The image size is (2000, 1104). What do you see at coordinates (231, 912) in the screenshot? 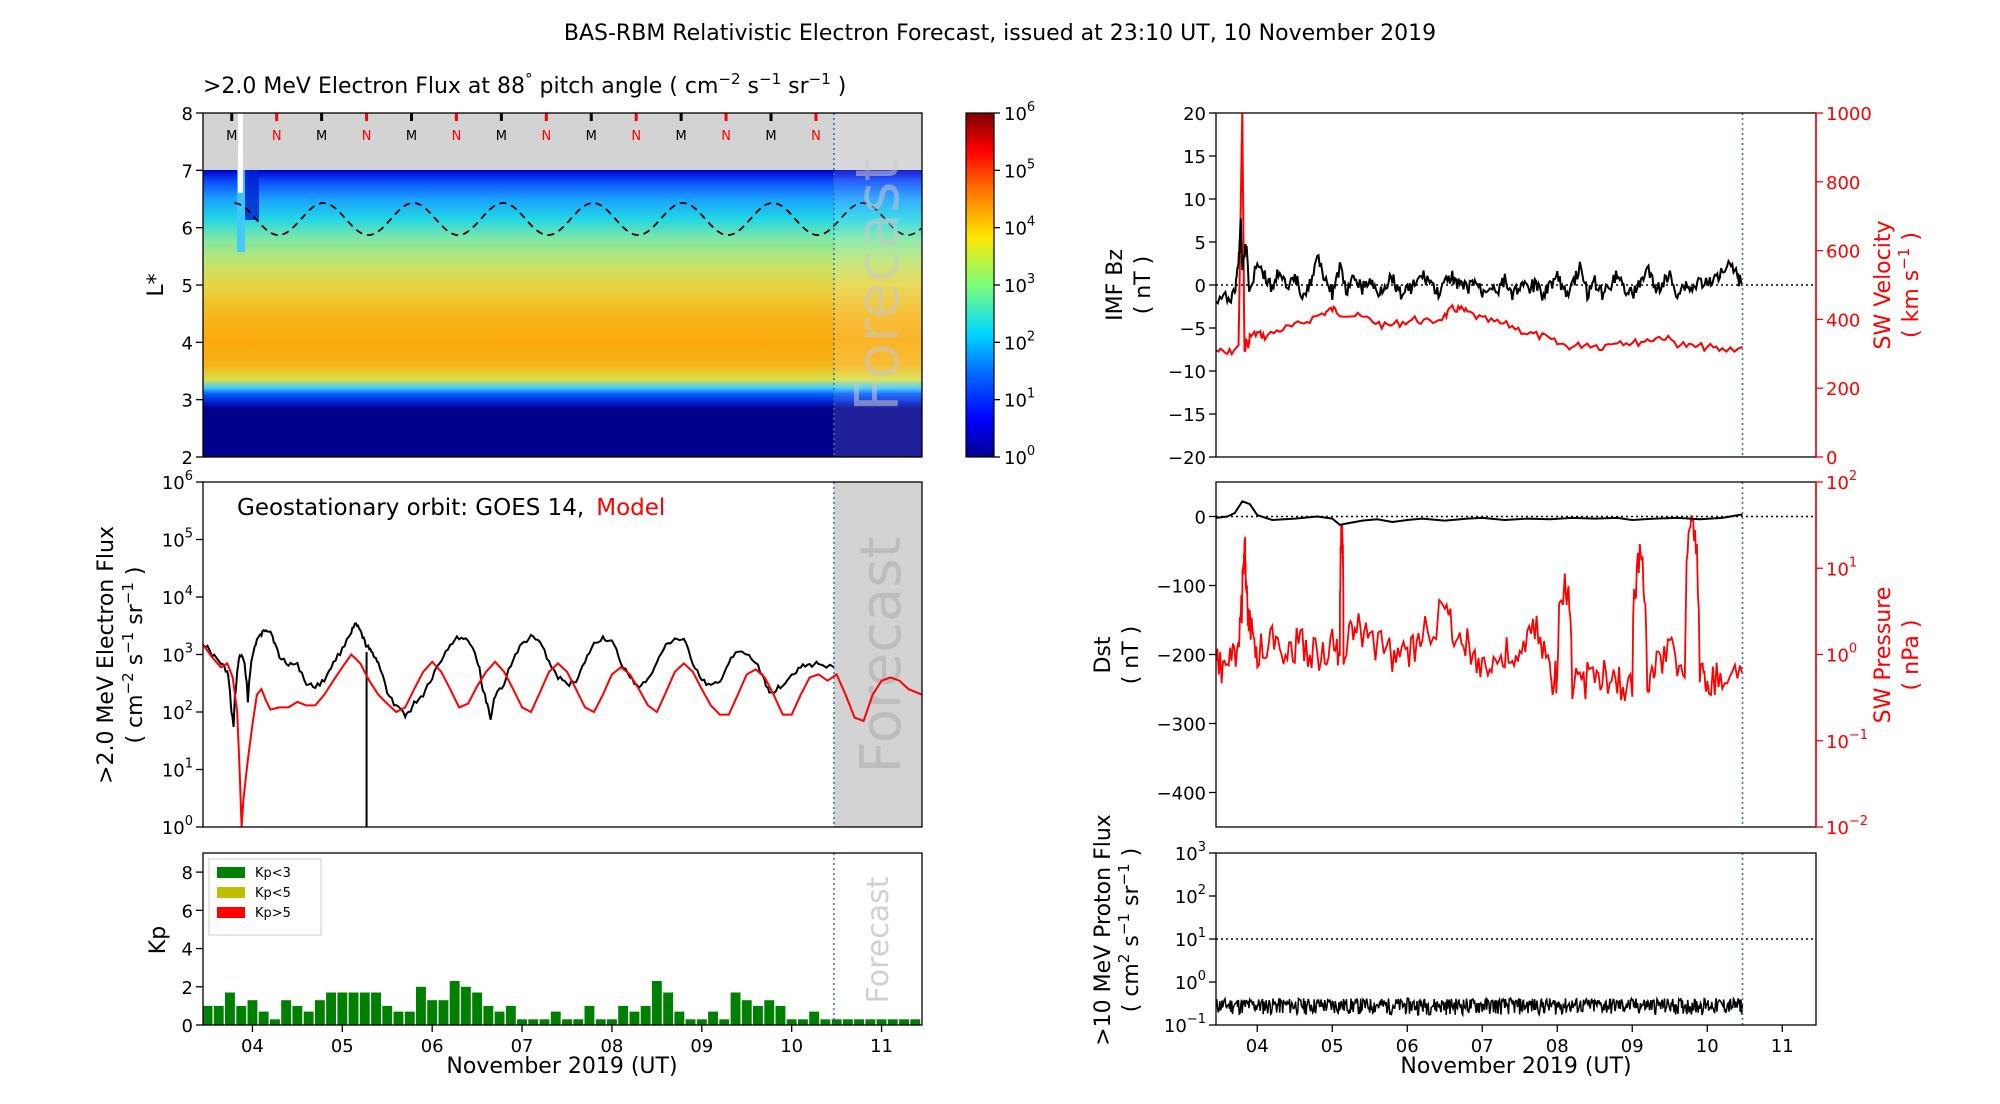
I see `kp-legend-swatch-red` at bounding box center [231, 912].